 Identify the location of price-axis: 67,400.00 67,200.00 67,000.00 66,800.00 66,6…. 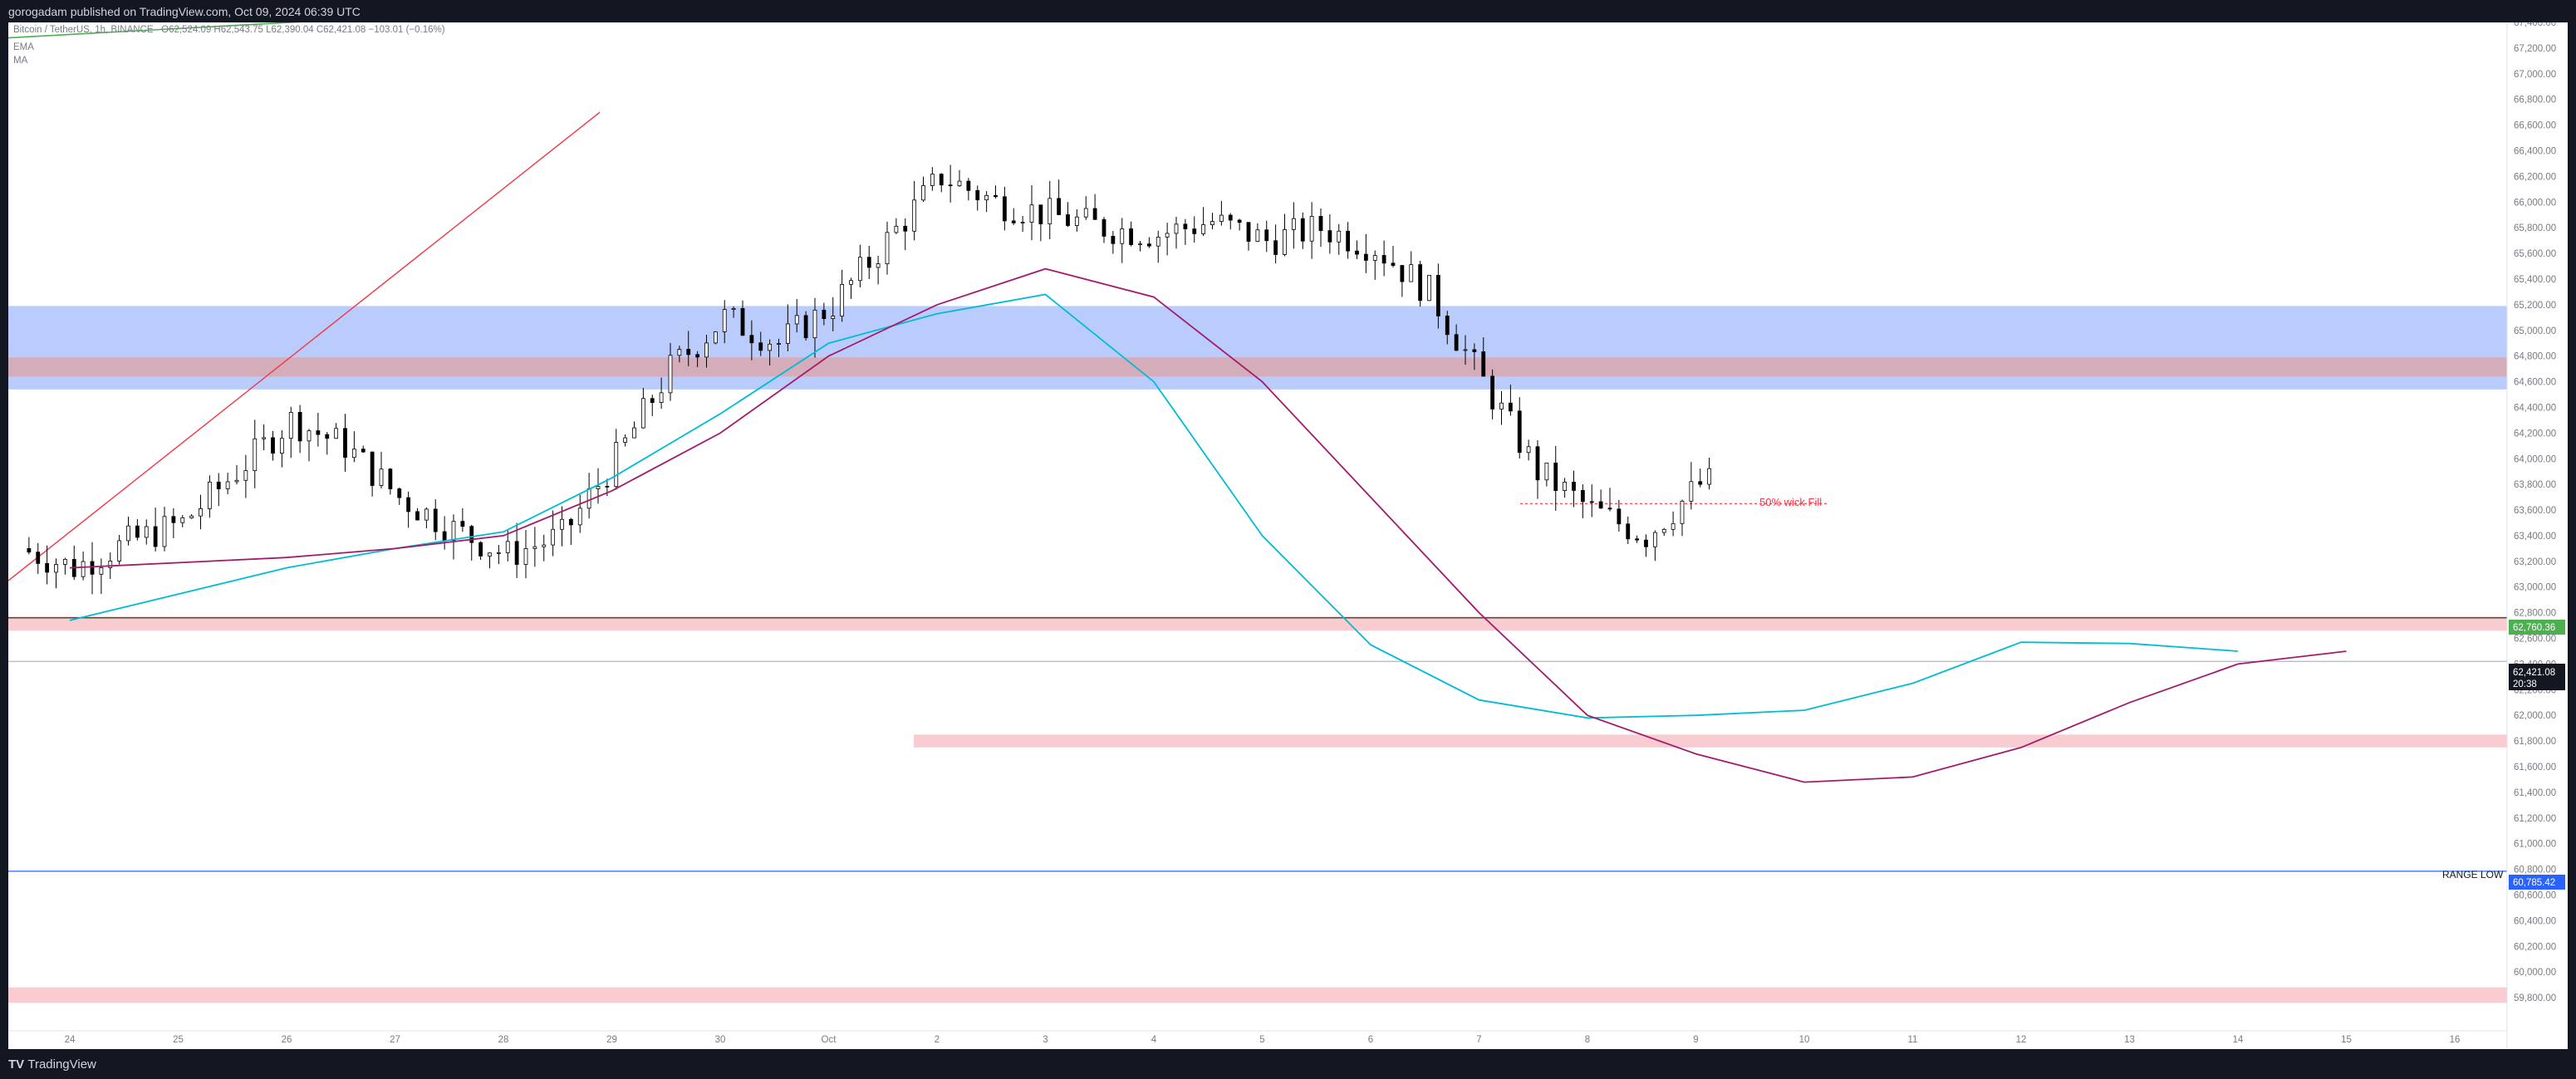
(2537, 533).